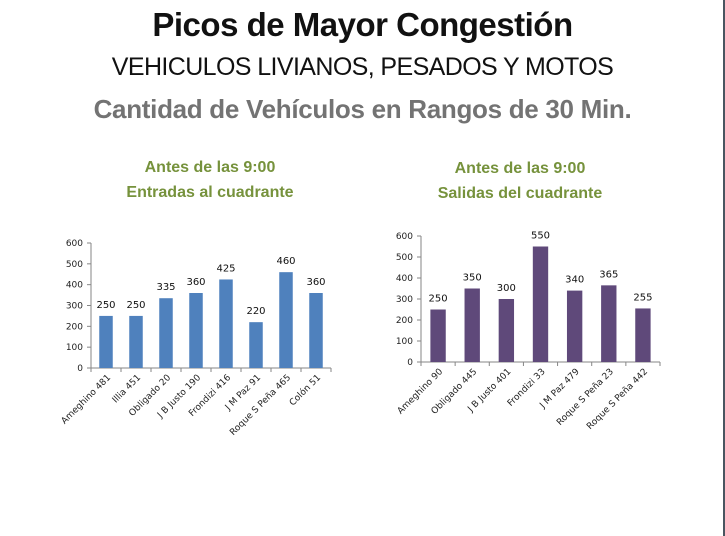  I want to click on x-tick-label: Roque S Peña 442, so click(617, 399).